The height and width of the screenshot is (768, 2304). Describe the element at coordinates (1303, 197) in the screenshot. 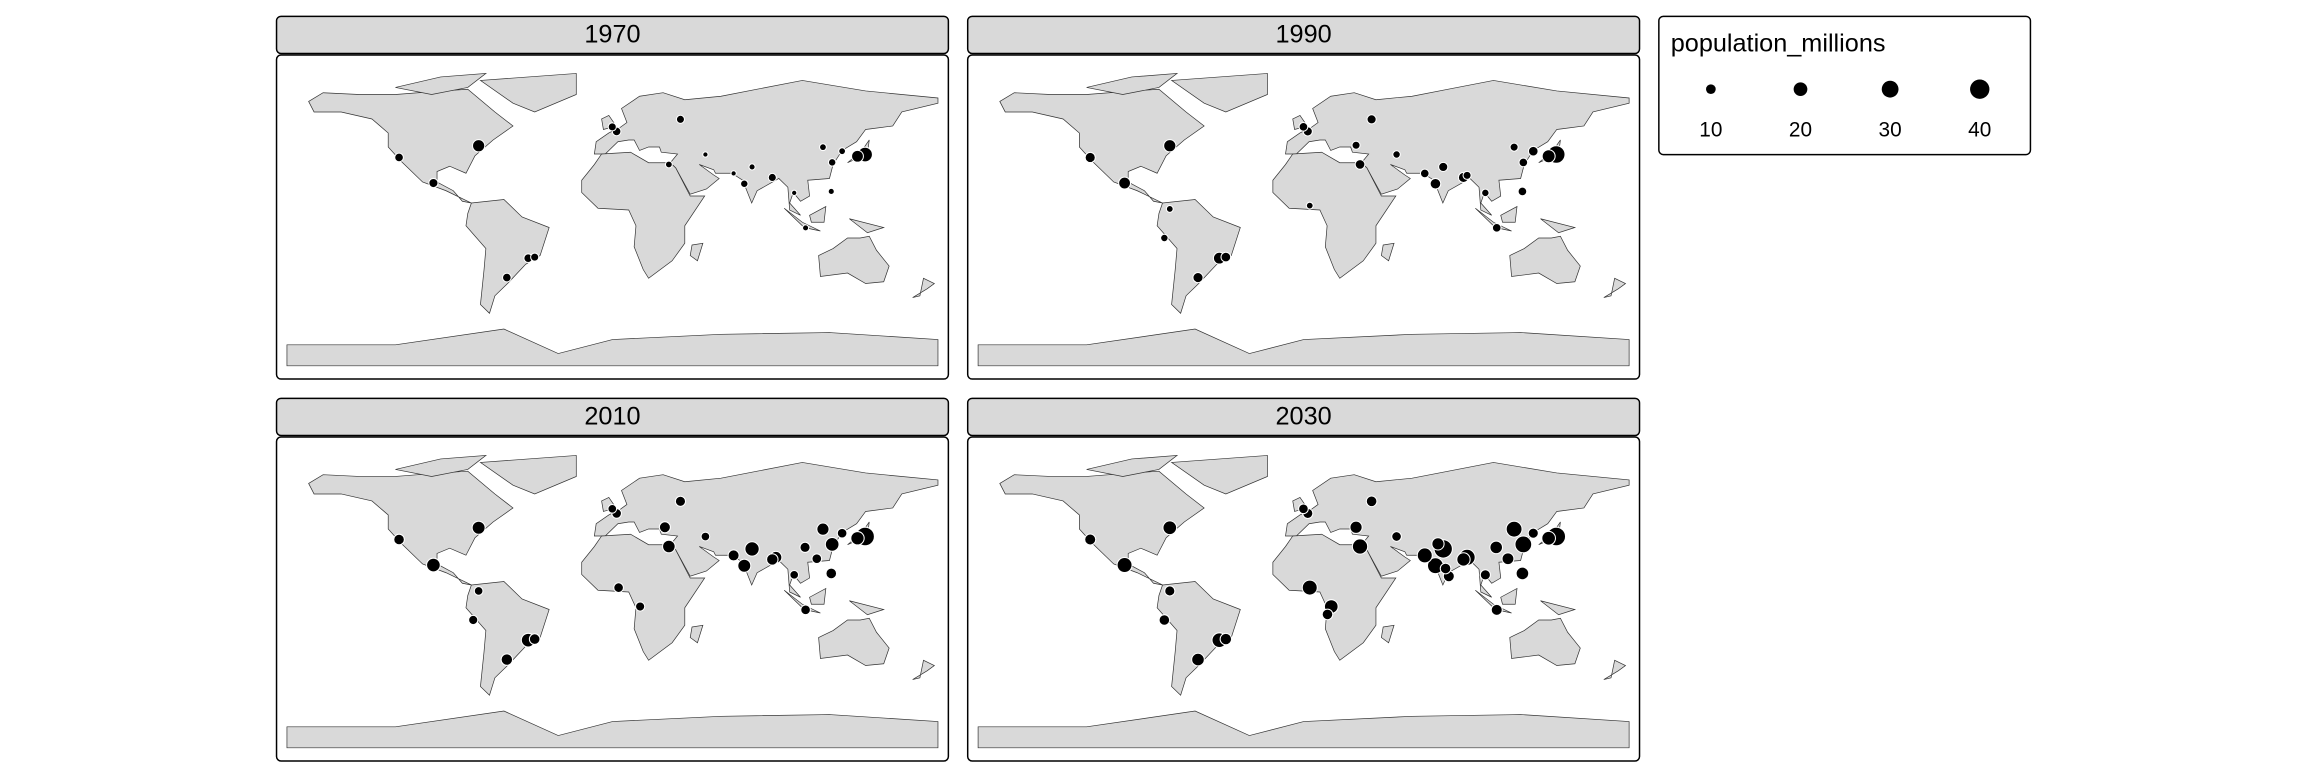

I see `panel: 1990` at that location.